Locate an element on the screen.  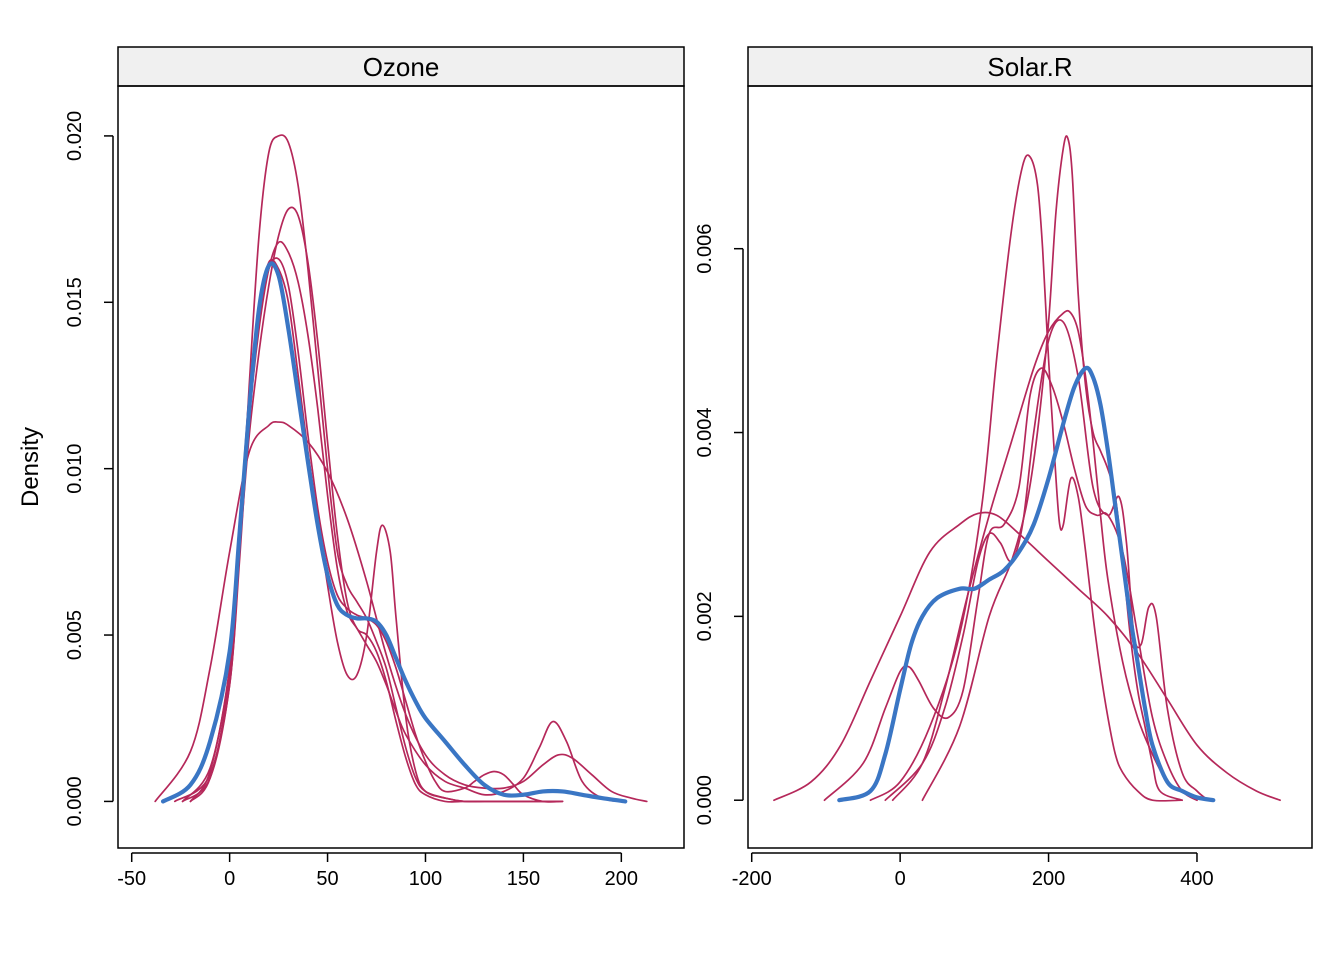
y-axis-label: Density is located at coordinates (30, 467).